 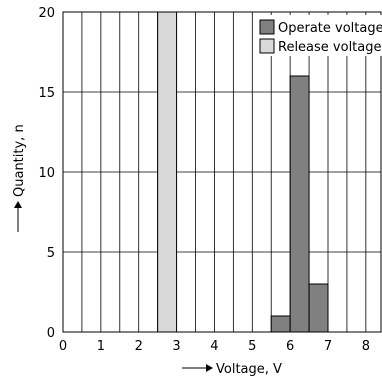 I want to click on x-tick-label: 1, so click(x=101, y=346).